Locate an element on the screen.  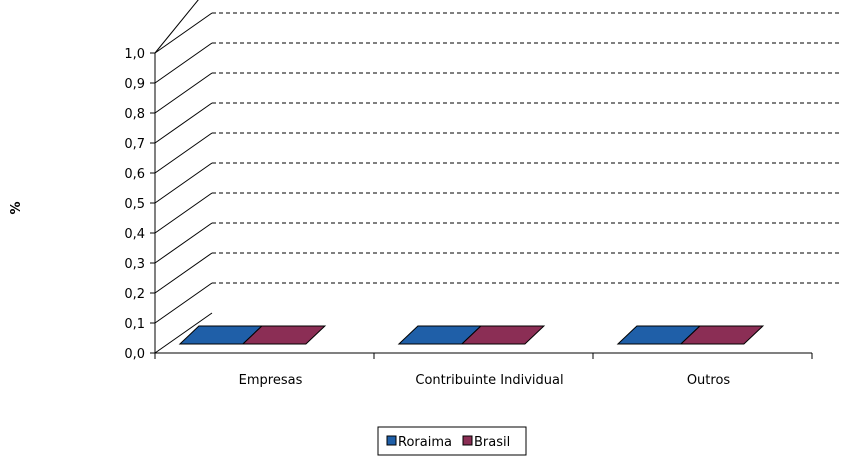
category-label: Outros is located at coordinates (709, 380).